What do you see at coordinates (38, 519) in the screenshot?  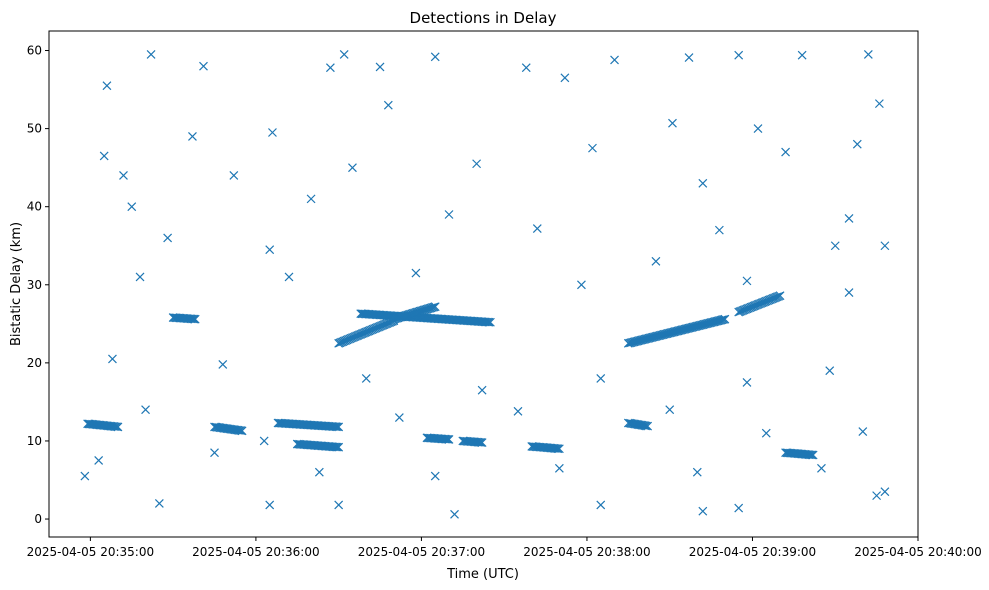 I see `y-tick-label: 0` at bounding box center [38, 519].